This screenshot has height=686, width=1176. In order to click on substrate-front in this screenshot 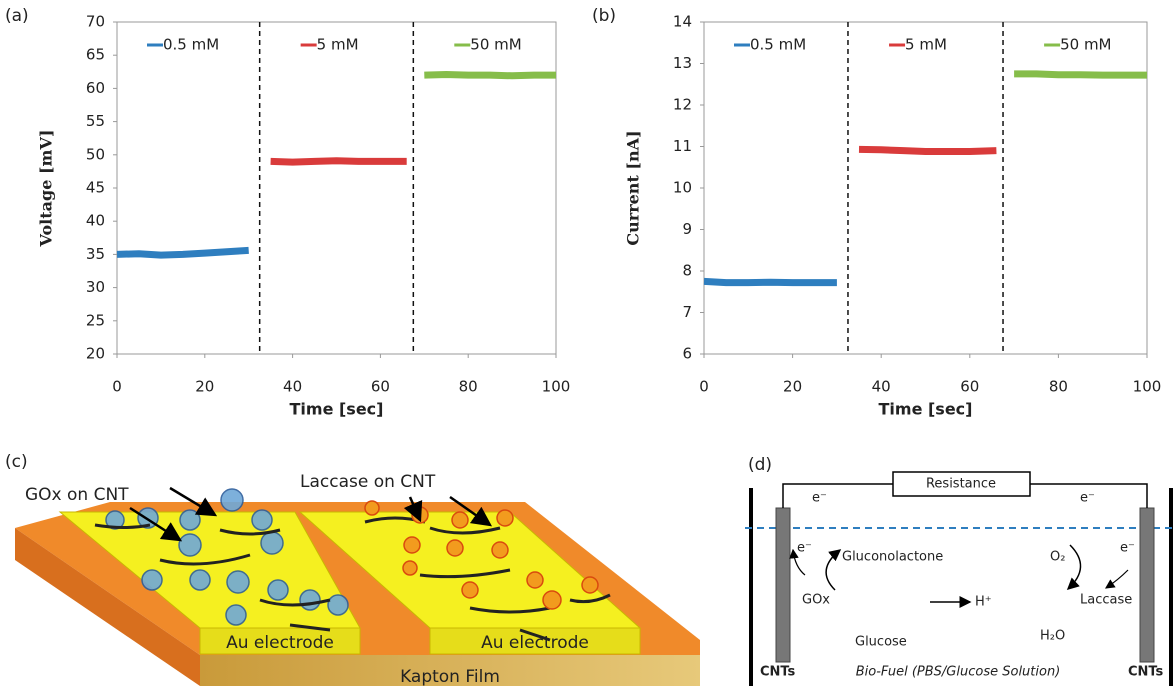, I will do `click(450, 670)`.